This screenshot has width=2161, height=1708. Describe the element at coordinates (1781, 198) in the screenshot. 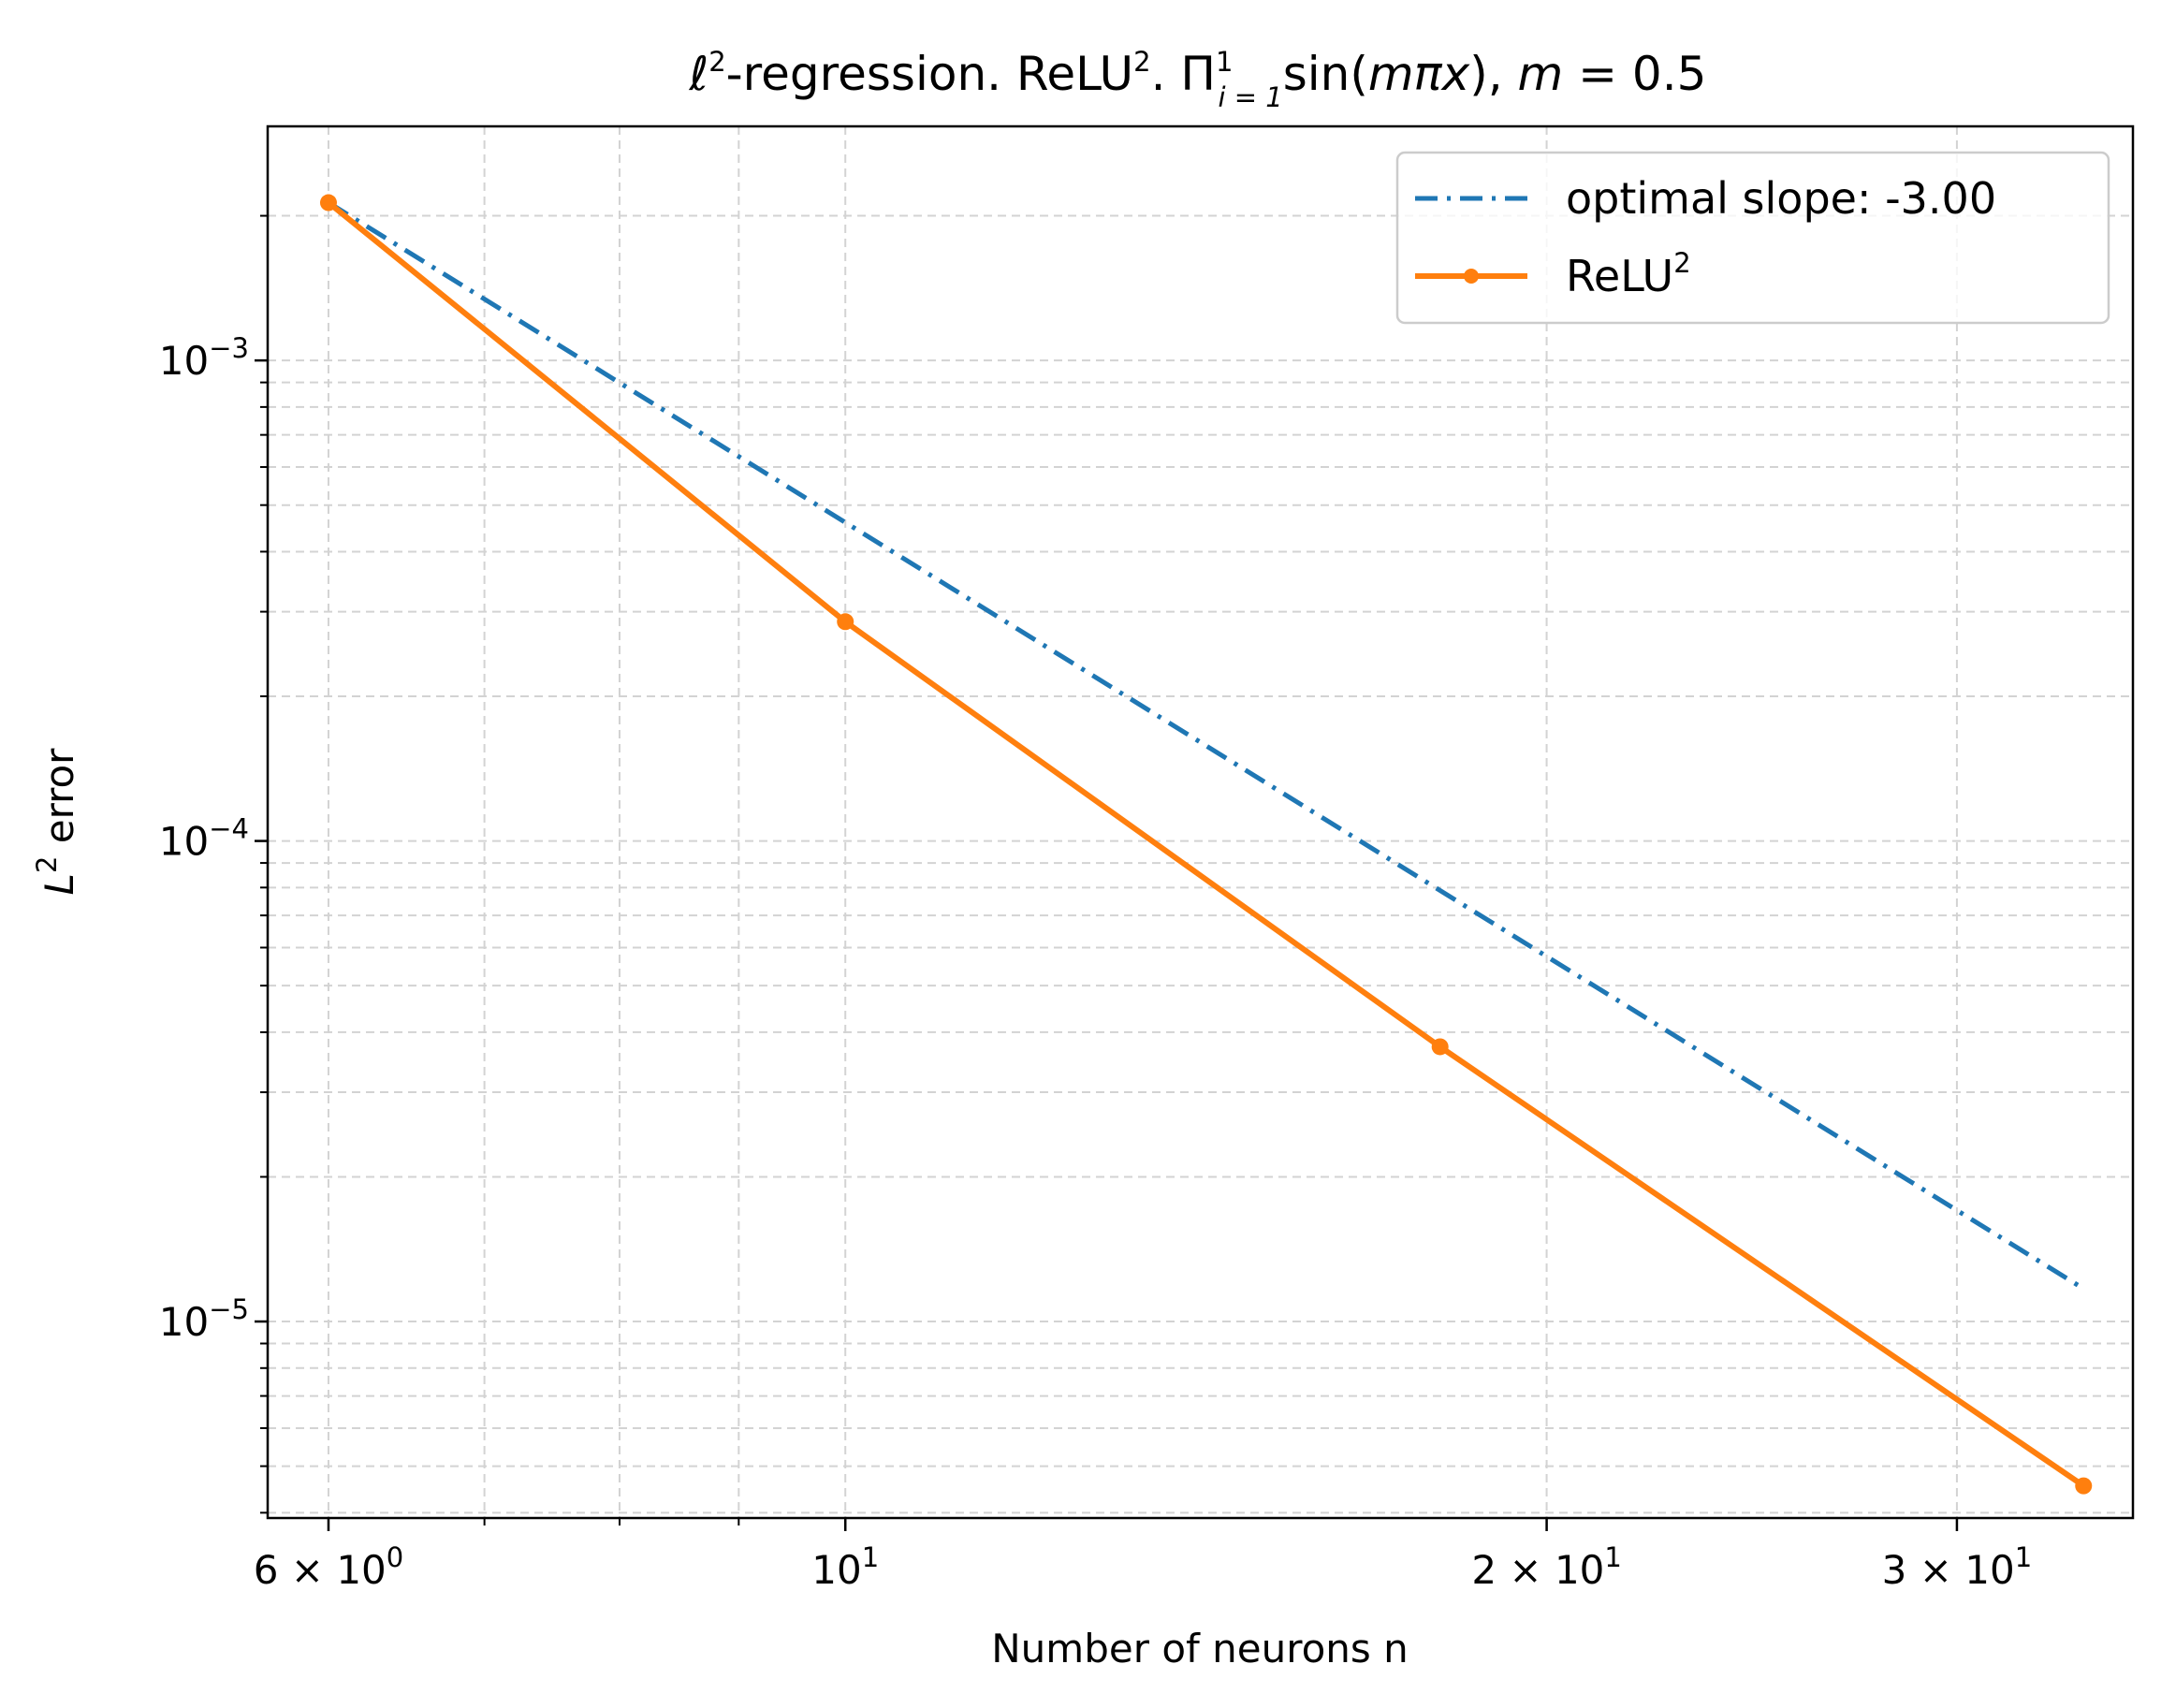

I see `legend-optimal-label: optimal slope: -3.00` at that location.